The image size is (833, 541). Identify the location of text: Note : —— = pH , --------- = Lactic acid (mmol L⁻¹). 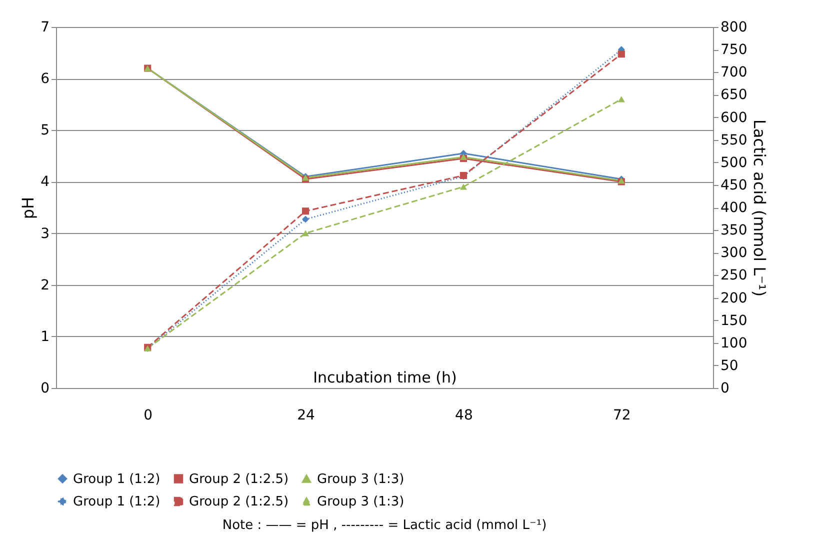
(384, 525).